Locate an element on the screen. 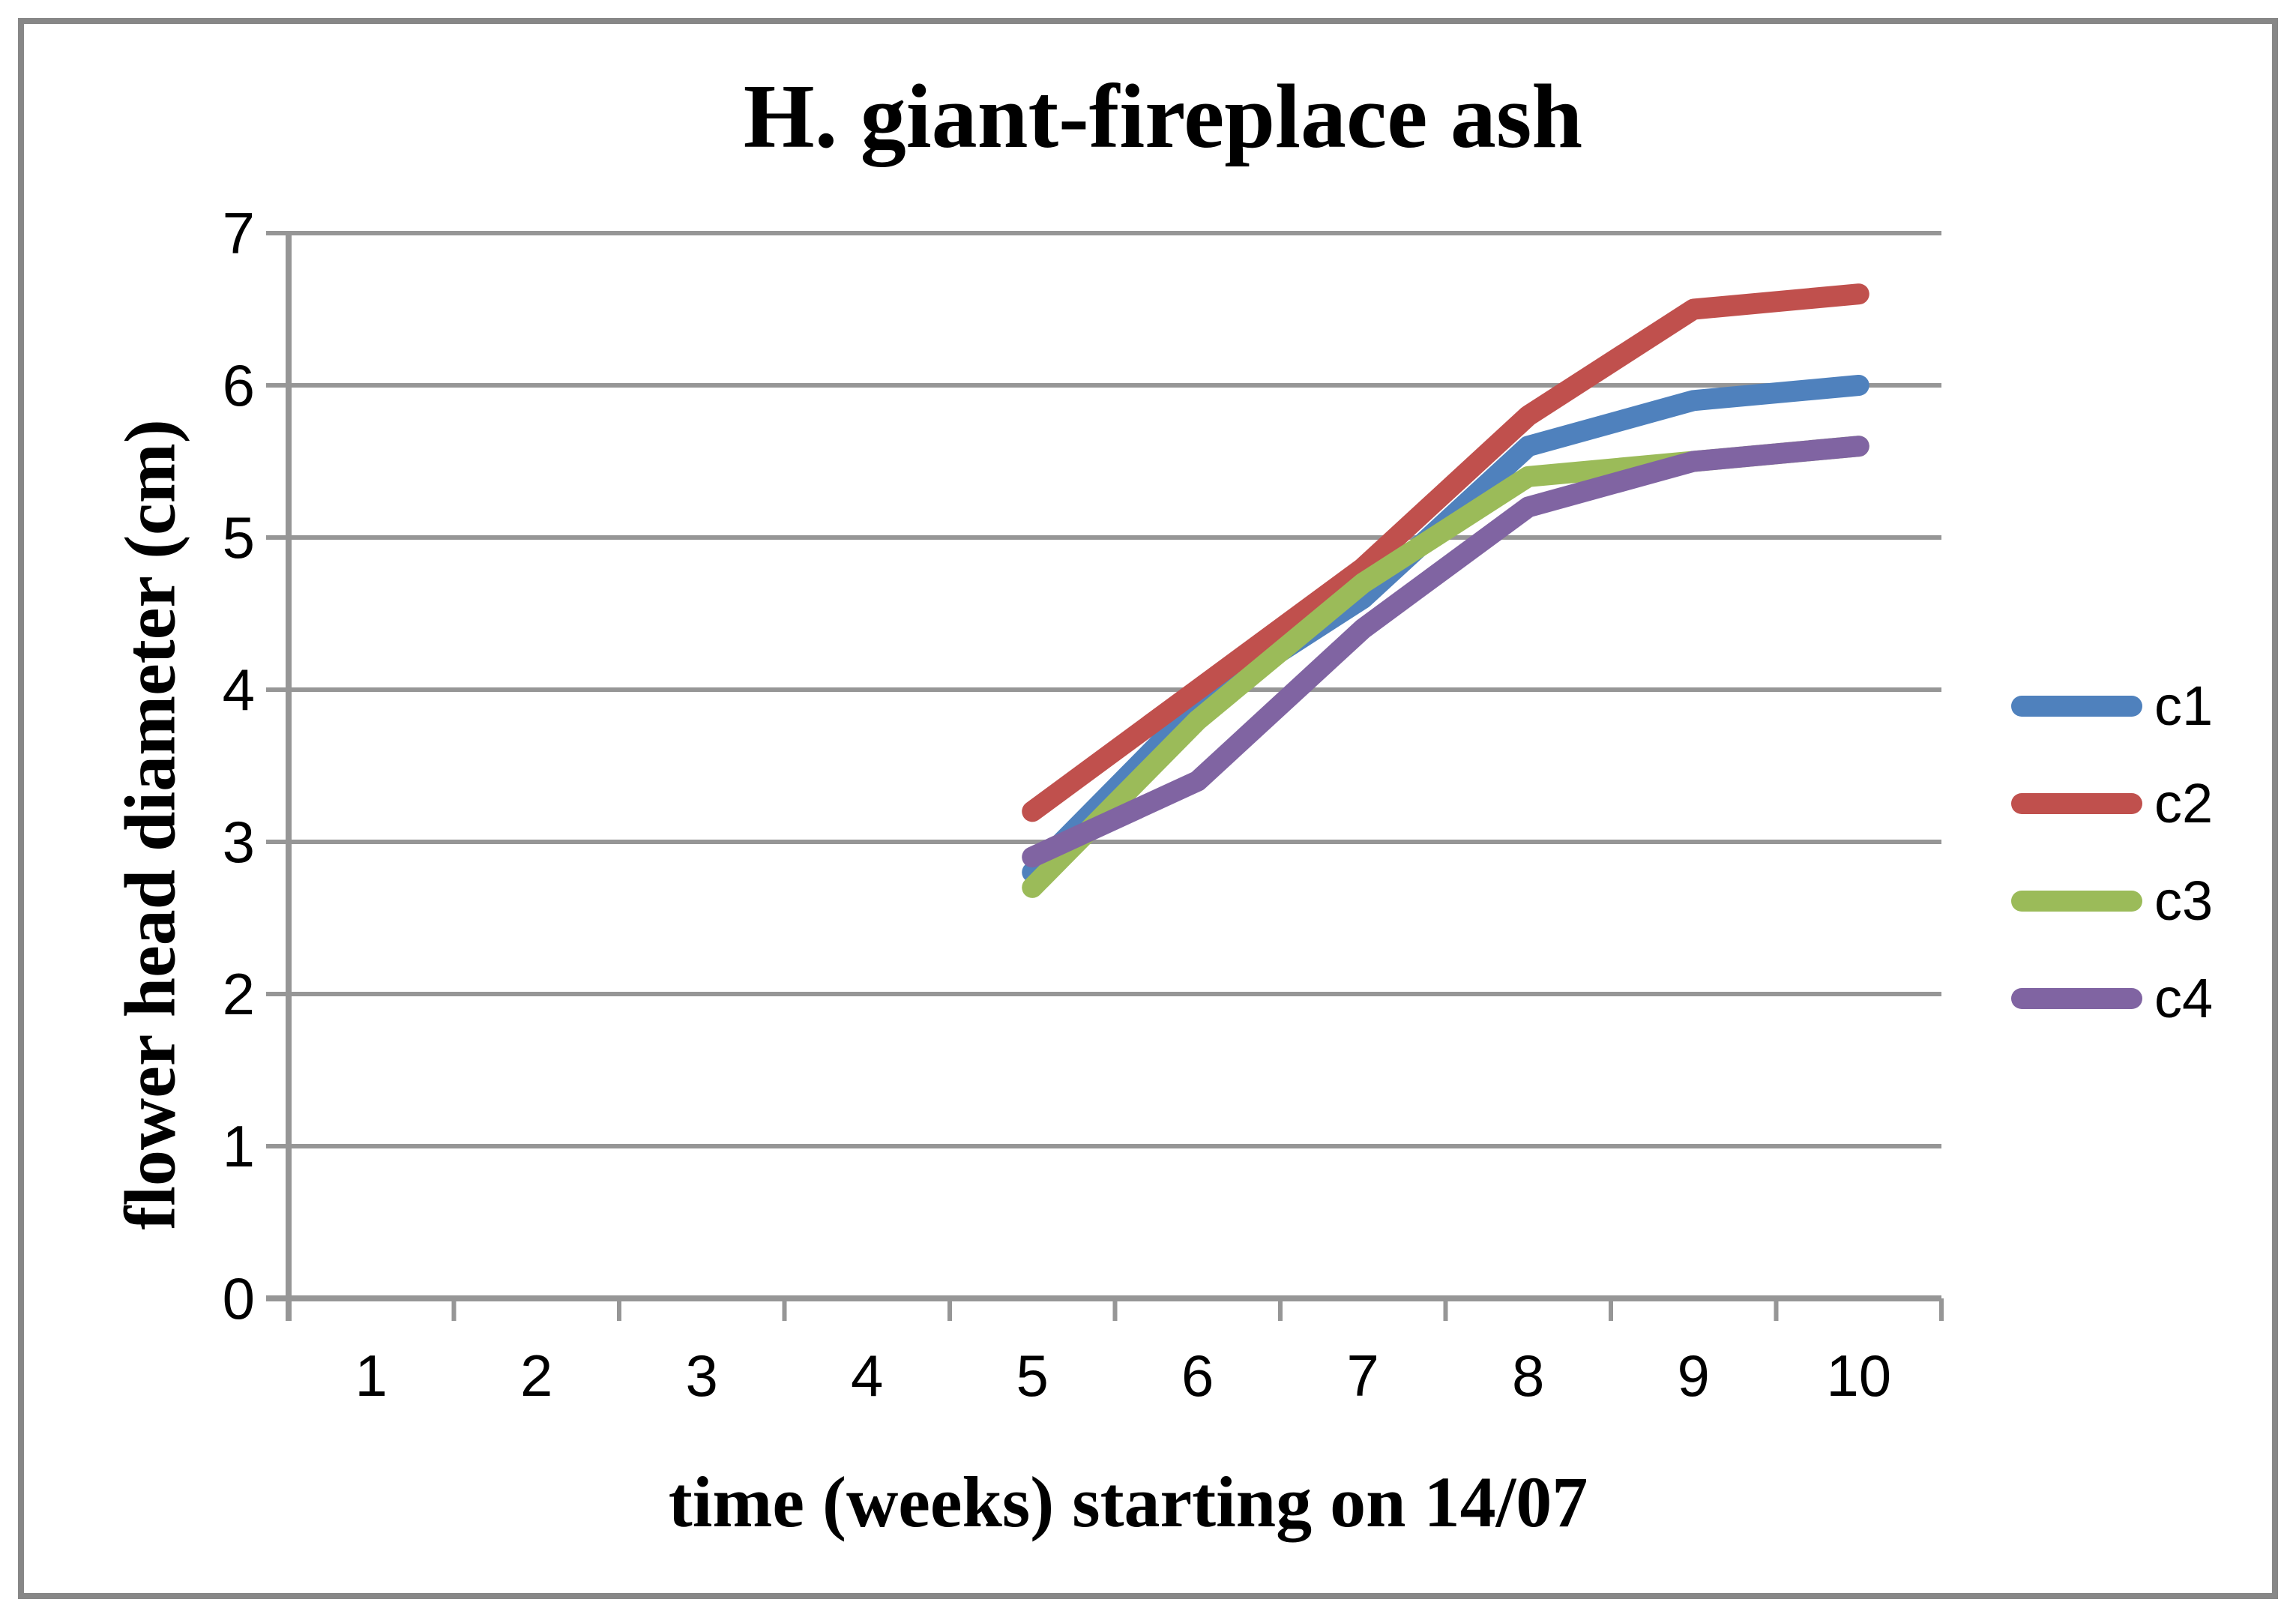  legend-label-c3: c3 is located at coordinates (2184, 901).